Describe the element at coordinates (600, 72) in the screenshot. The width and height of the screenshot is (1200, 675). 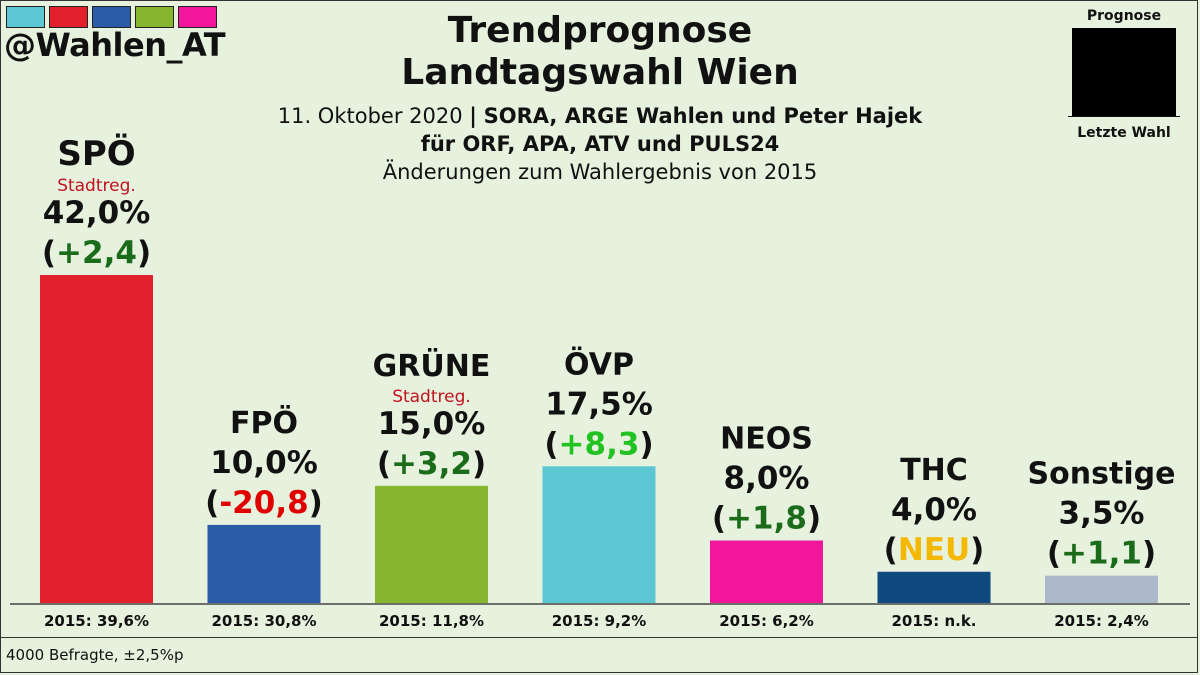
I see `chart-title-line2: Landtagswahl Wien` at that location.